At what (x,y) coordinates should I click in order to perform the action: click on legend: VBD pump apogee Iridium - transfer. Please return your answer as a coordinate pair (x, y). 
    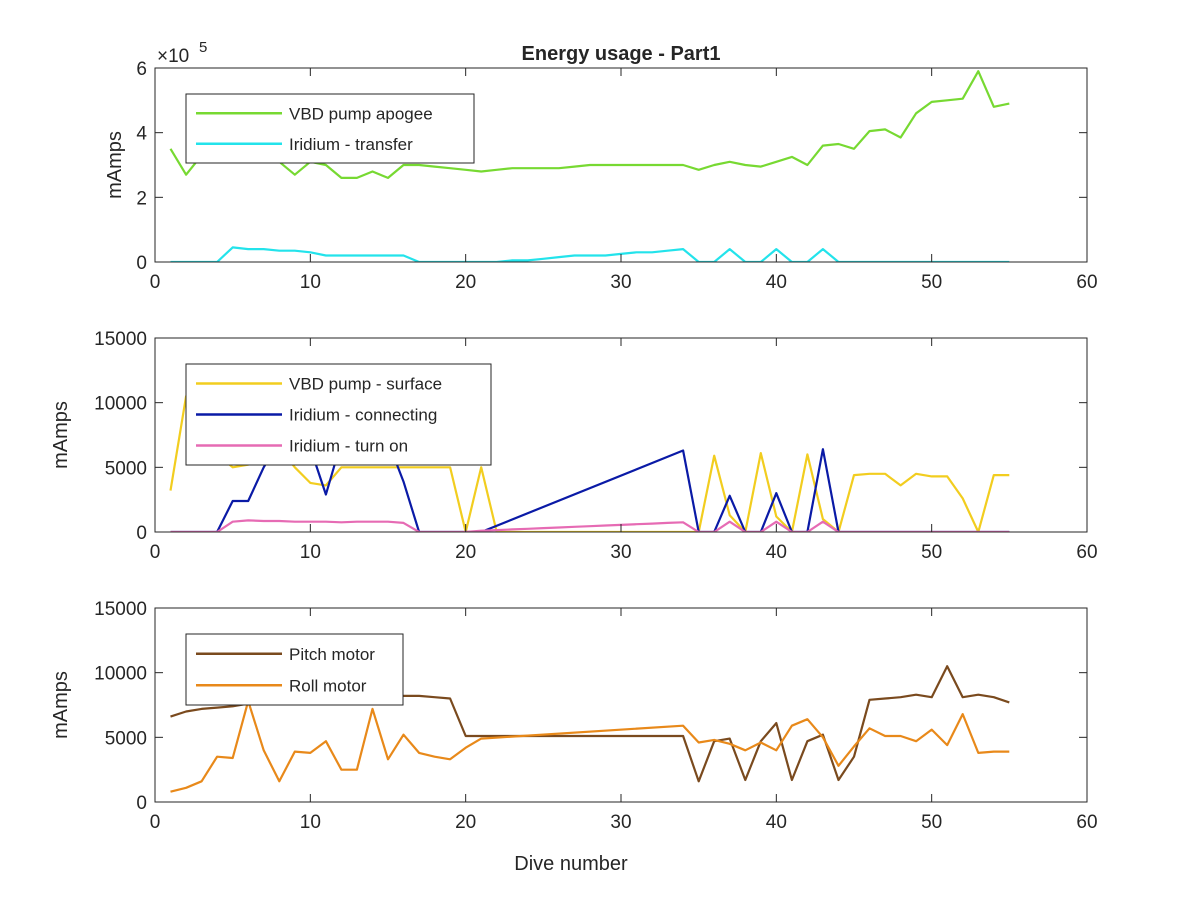
    Looking at the image, I should click on (330, 128).